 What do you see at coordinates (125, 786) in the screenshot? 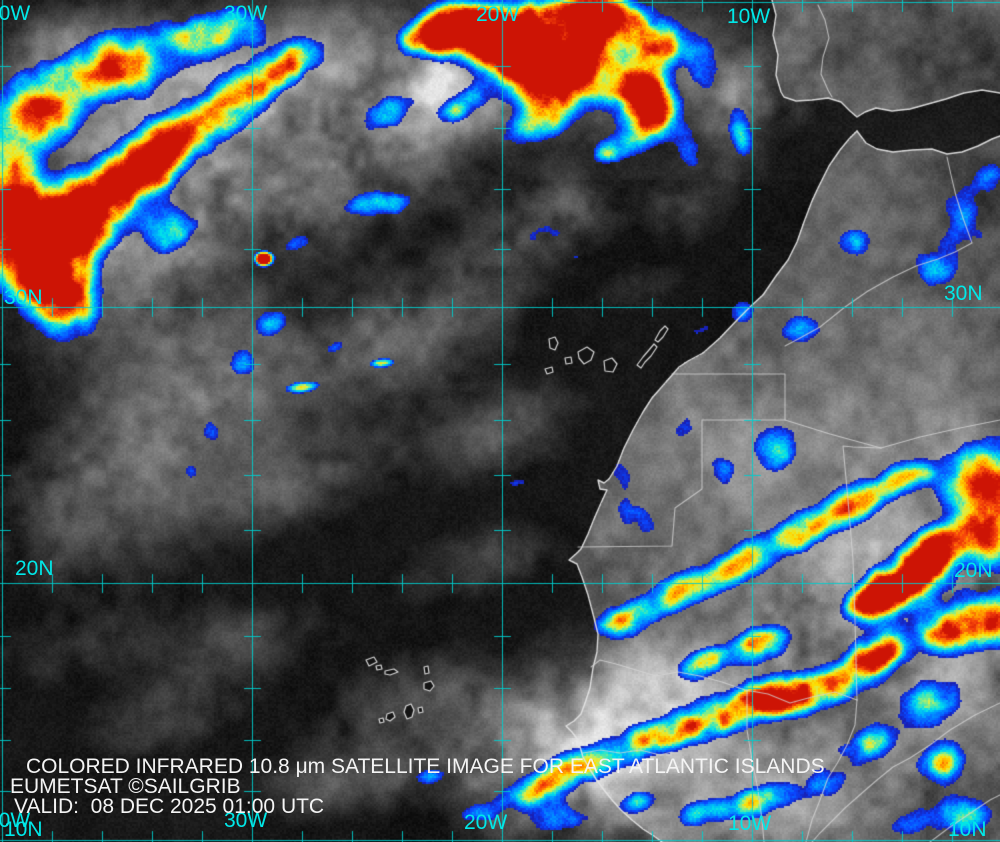
I see `caption-credit: EUMETSAT ©SAILGRIB` at bounding box center [125, 786].